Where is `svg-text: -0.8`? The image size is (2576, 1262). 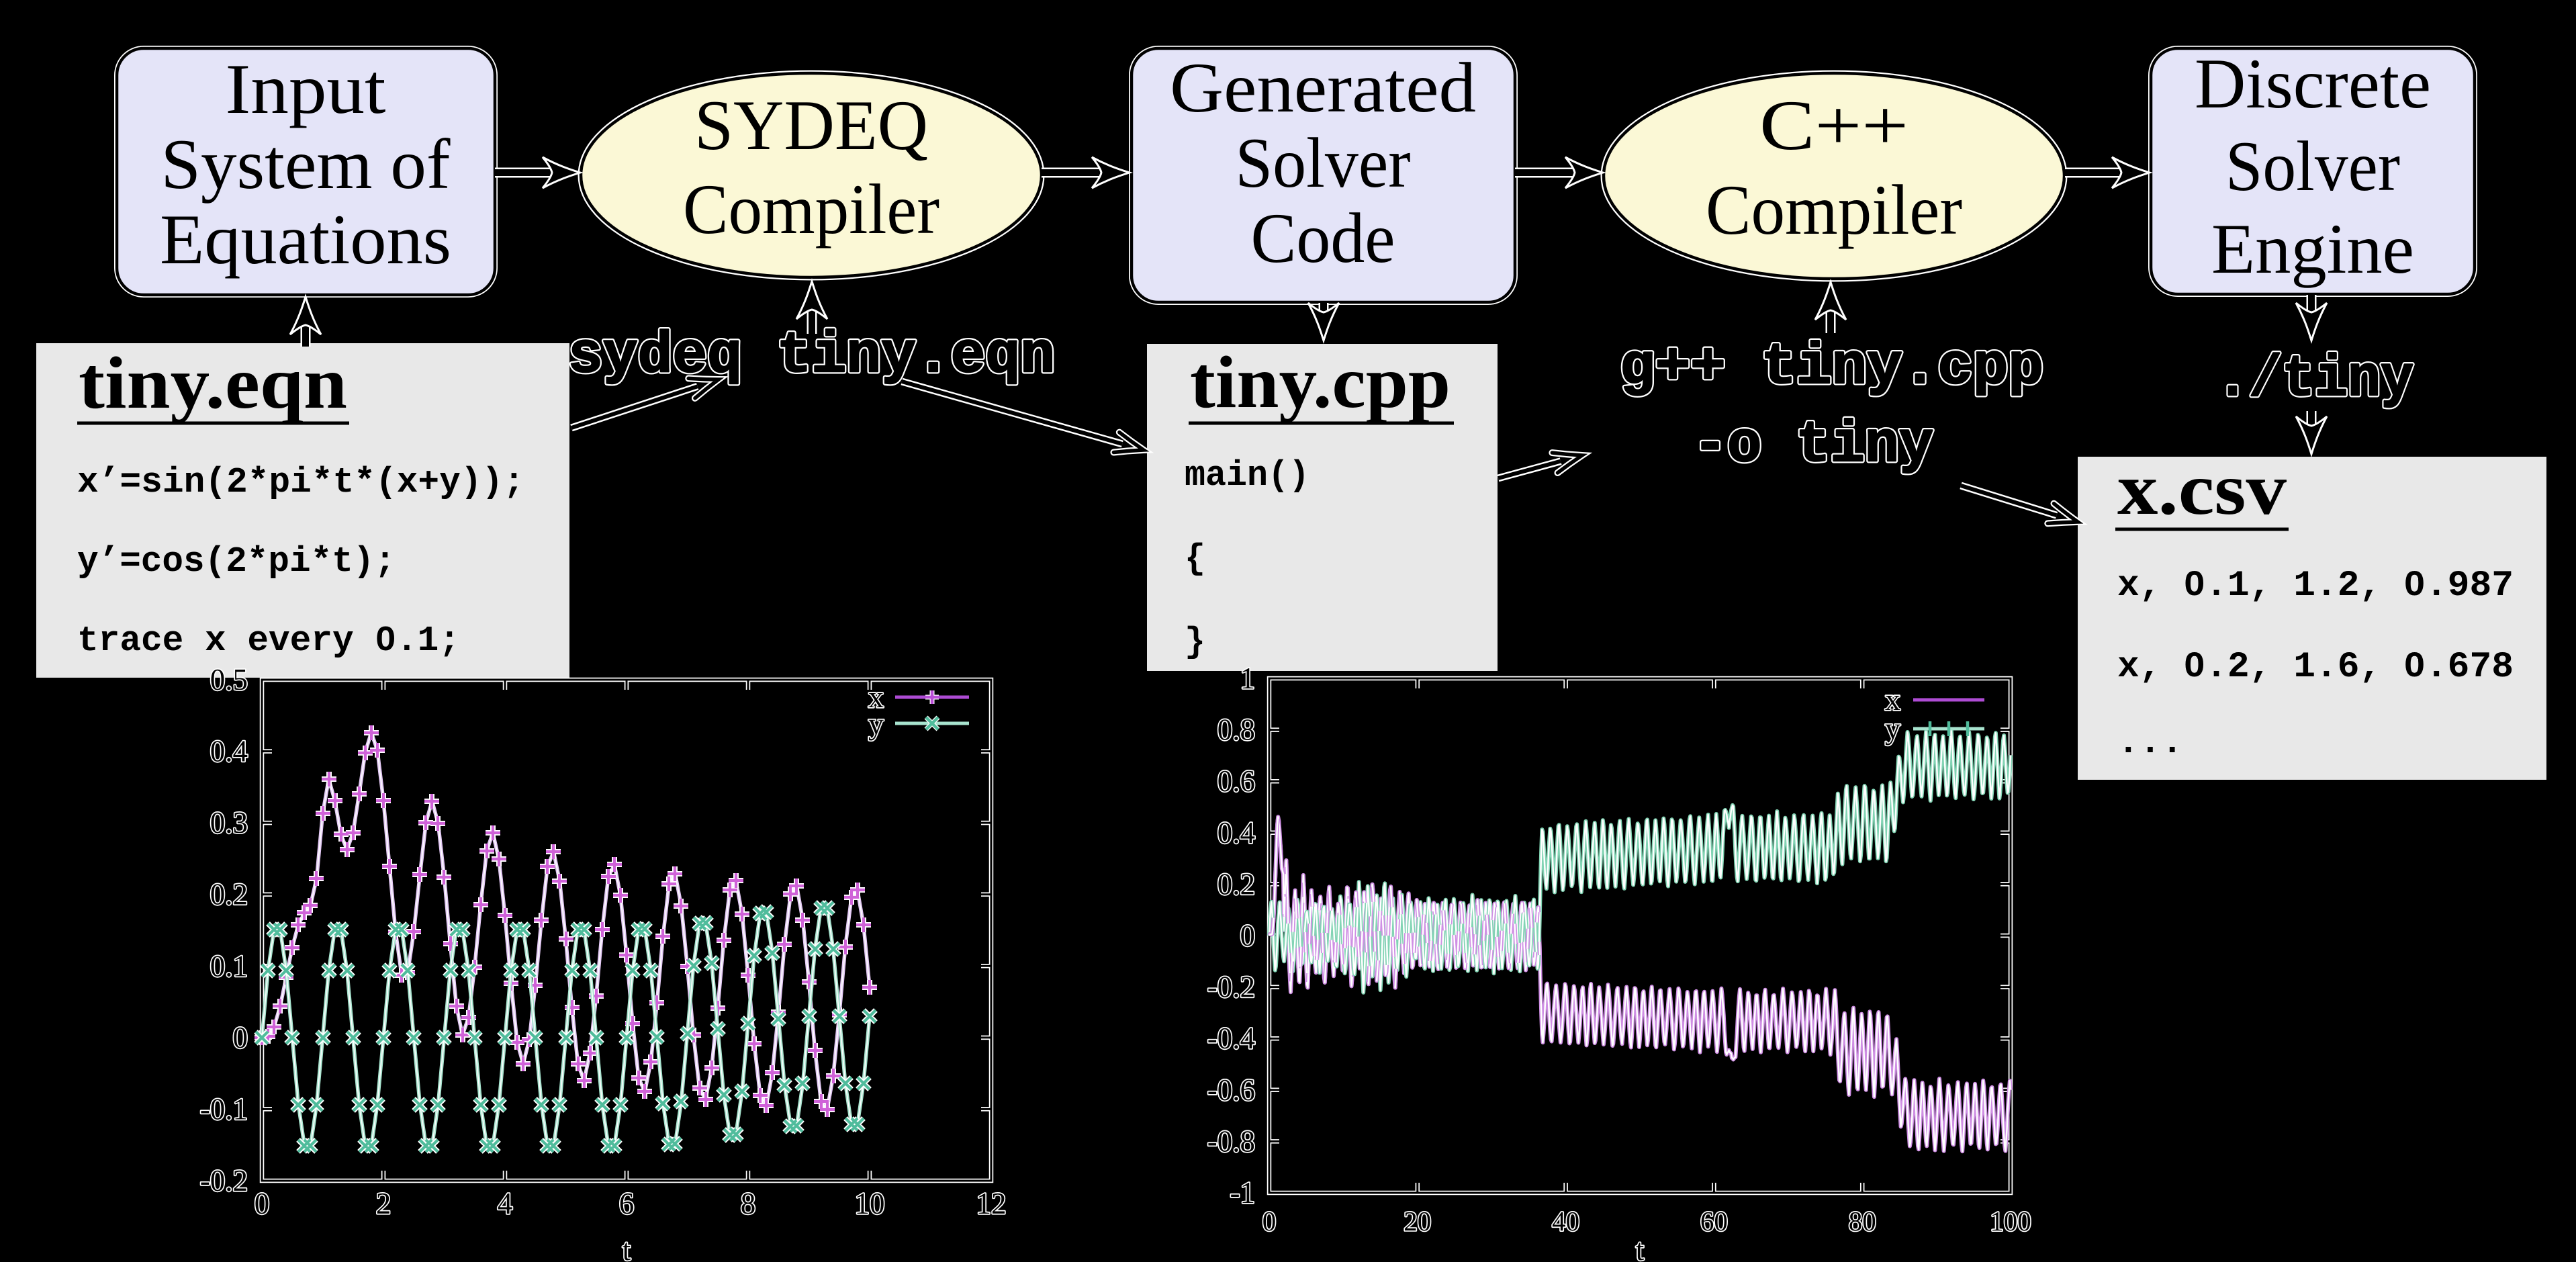 svg-text: -0.8 is located at coordinates (1231, 1141).